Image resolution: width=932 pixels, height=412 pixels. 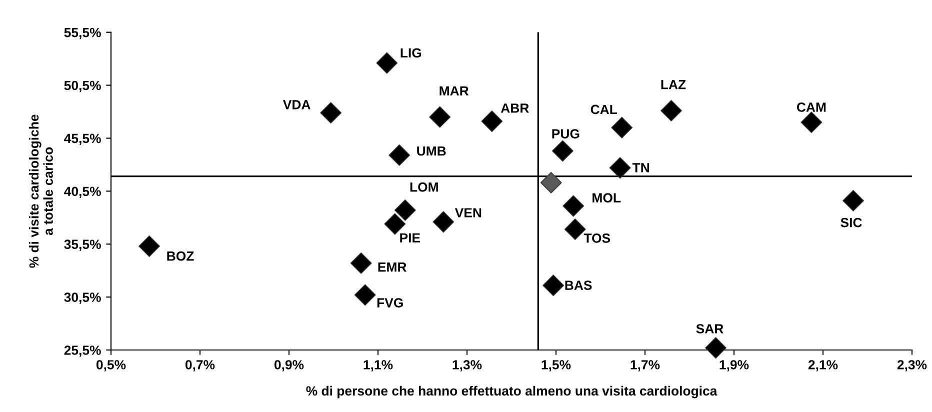 I want to click on annotation: TN, so click(x=640, y=167).